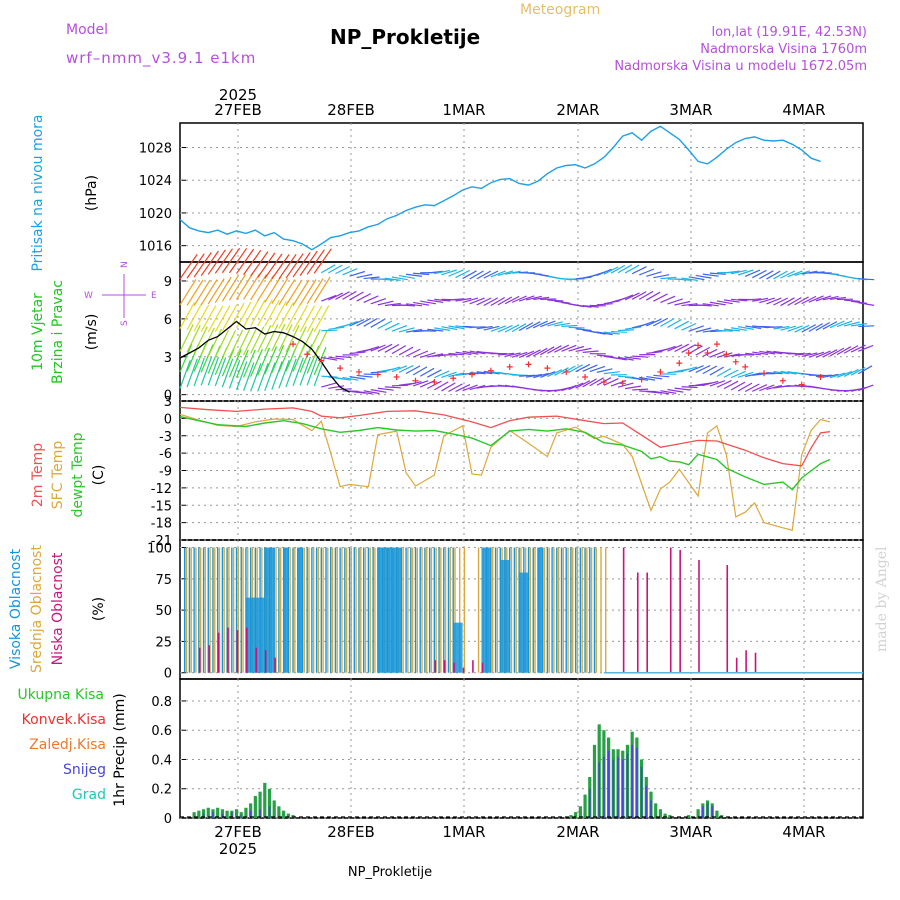 Image resolution: width=900 pixels, height=900 pixels. I want to click on ytick-label-temp: 3, so click(168, 402).